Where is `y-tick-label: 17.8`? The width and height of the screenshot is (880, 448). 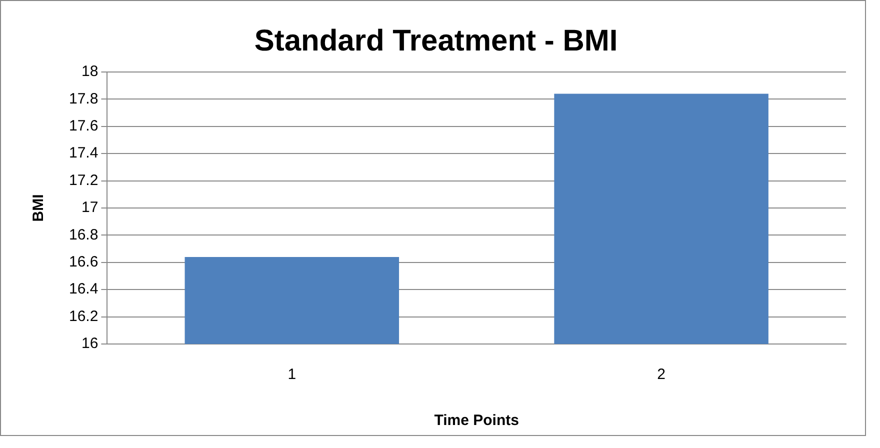 y-tick-label: 17.8 is located at coordinates (83, 99).